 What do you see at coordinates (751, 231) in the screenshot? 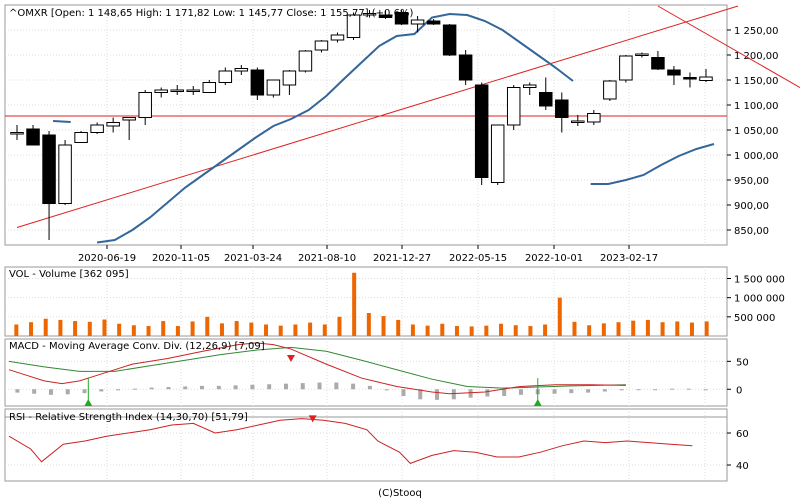
I see `y-tick-label: 850,00` at bounding box center [751, 231].